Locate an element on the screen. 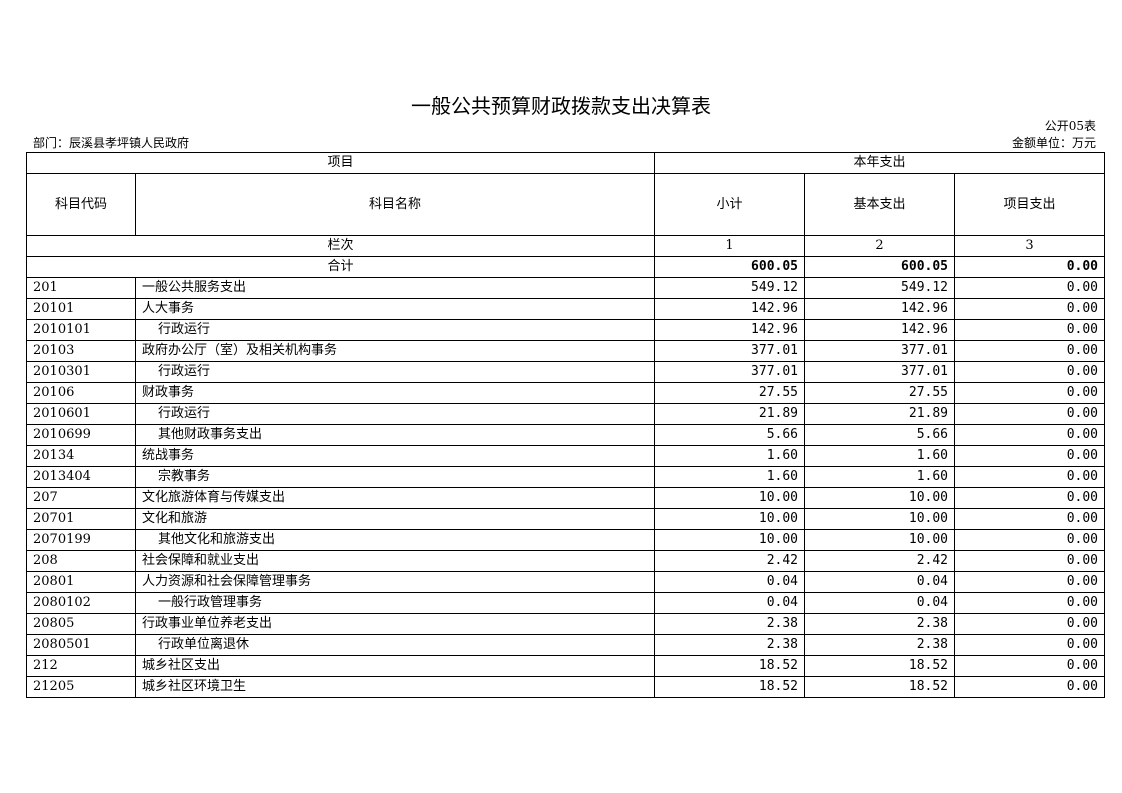 The width and height of the screenshot is (1122, 793). cell-code: 2080102 is located at coordinates (81, 603).